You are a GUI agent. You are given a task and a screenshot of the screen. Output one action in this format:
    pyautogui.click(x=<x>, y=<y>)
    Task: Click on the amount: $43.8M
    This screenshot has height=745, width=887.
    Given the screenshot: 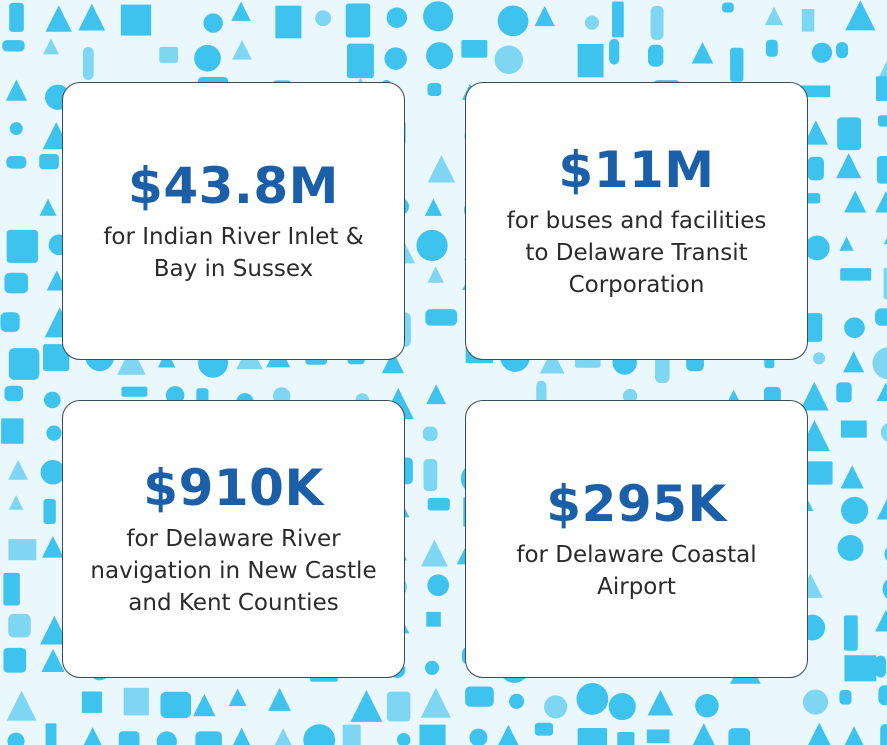 What is the action you would take?
    pyautogui.click(x=233, y=186)
    